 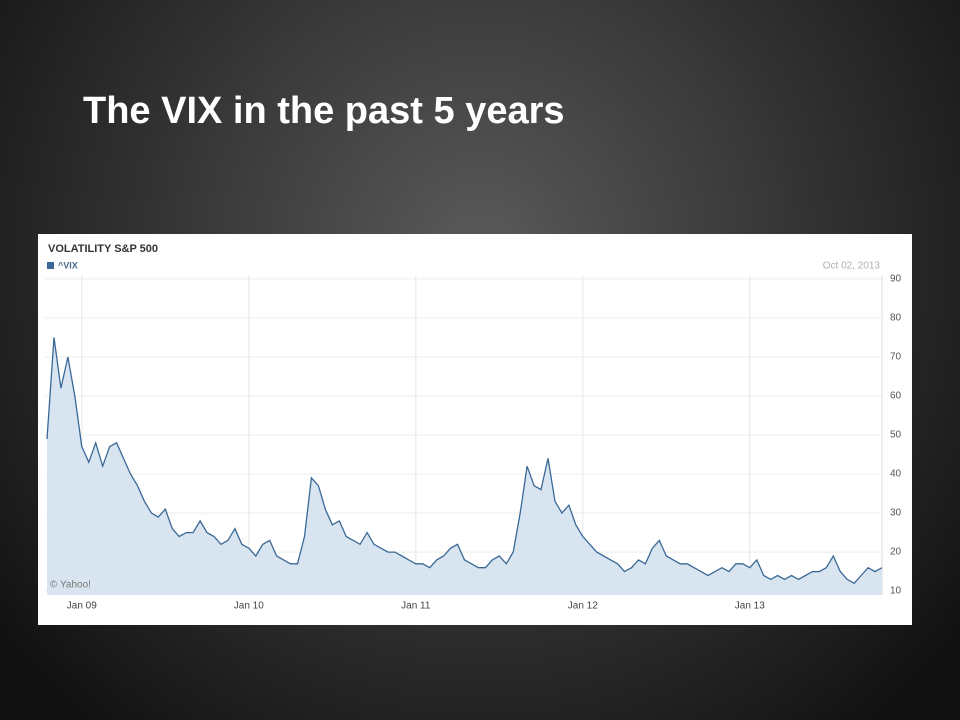 What do you see at coordinates (583, 606) in the screenshot?
I see `x-tick-label: Jan 12` at bounding box center [583, 606].